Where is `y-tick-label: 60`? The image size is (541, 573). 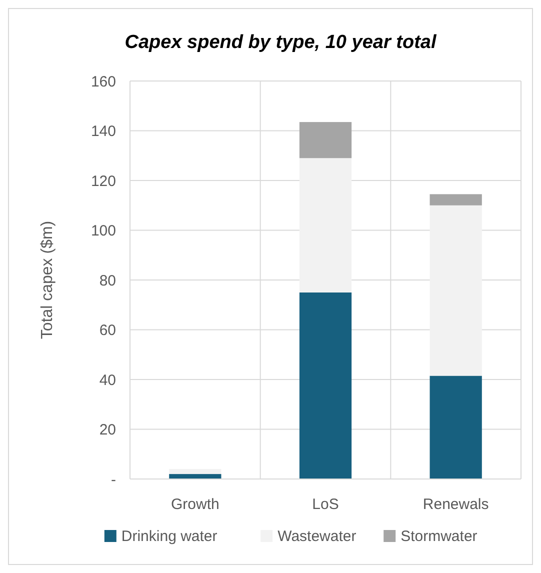 y-tick-label: 60 is located at coordinates (107, 330).